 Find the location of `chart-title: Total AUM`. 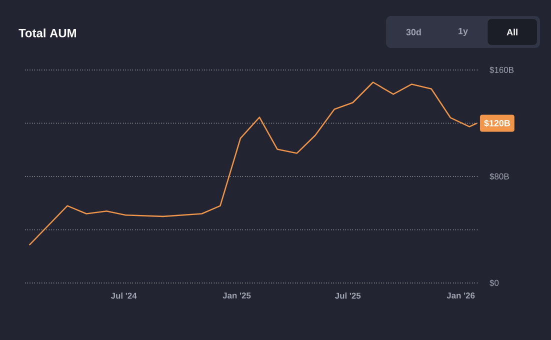

chart-title: Total AUM is located at coordinates (47, 33).